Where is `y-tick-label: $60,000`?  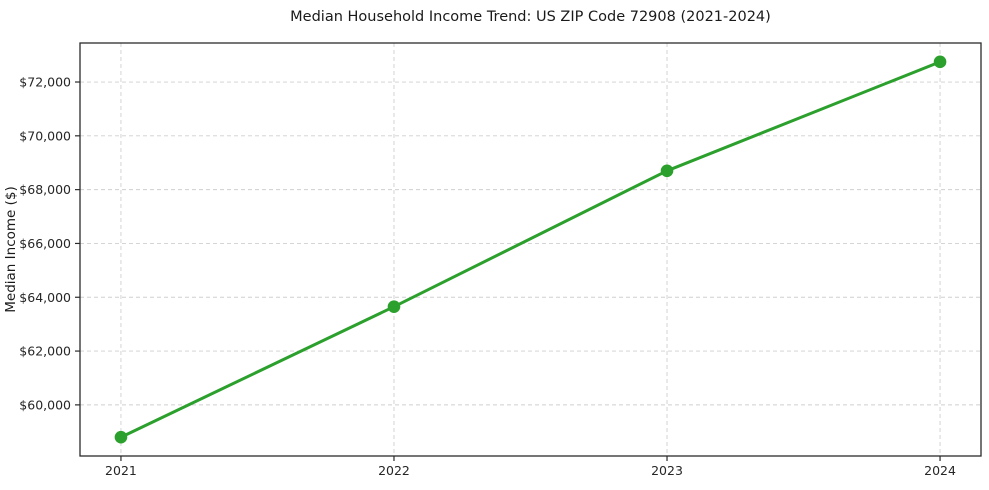
y-tick-label: $60,000 is located at coordinates (45, 404).